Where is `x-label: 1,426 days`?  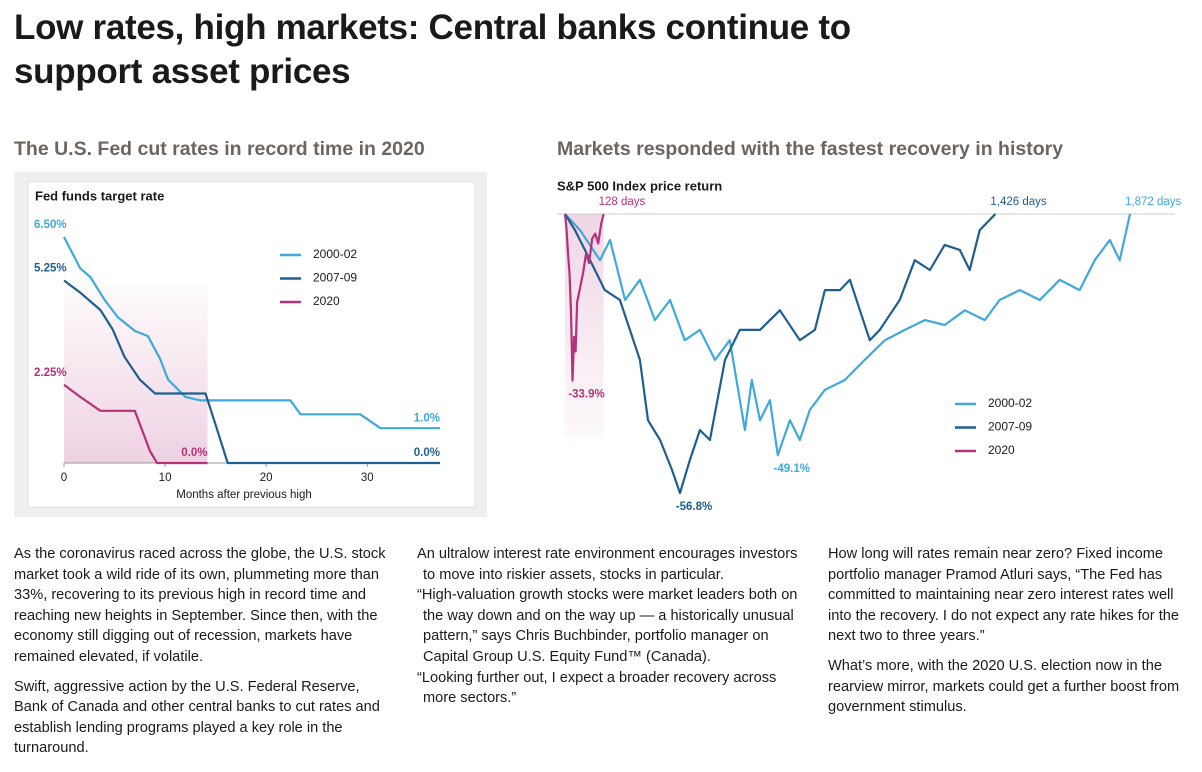 x-label: 1,426 days is located at coordinates (1018, 202).